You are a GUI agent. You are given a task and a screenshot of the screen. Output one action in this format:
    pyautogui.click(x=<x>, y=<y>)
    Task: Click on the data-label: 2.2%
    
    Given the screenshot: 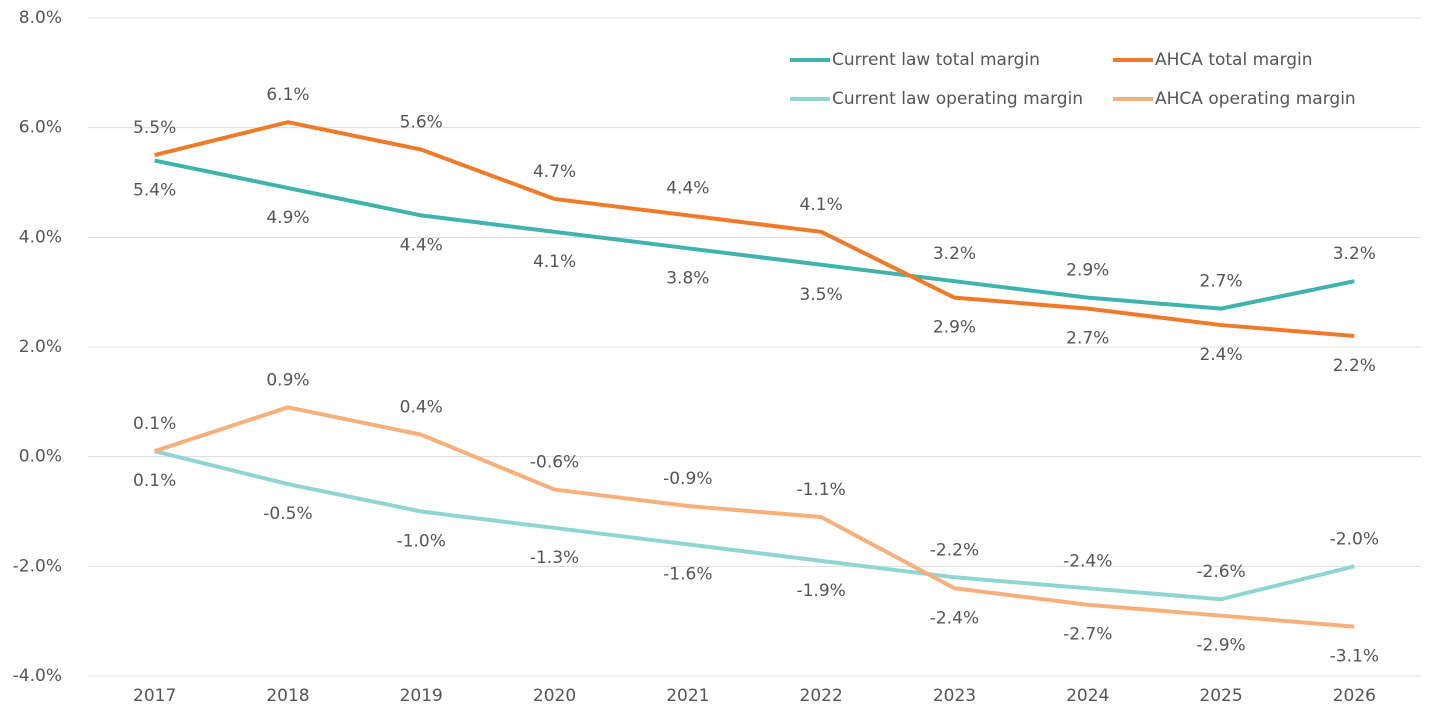 What is the action you would take?
    pyautogui.click(x=1354, y=366)
    